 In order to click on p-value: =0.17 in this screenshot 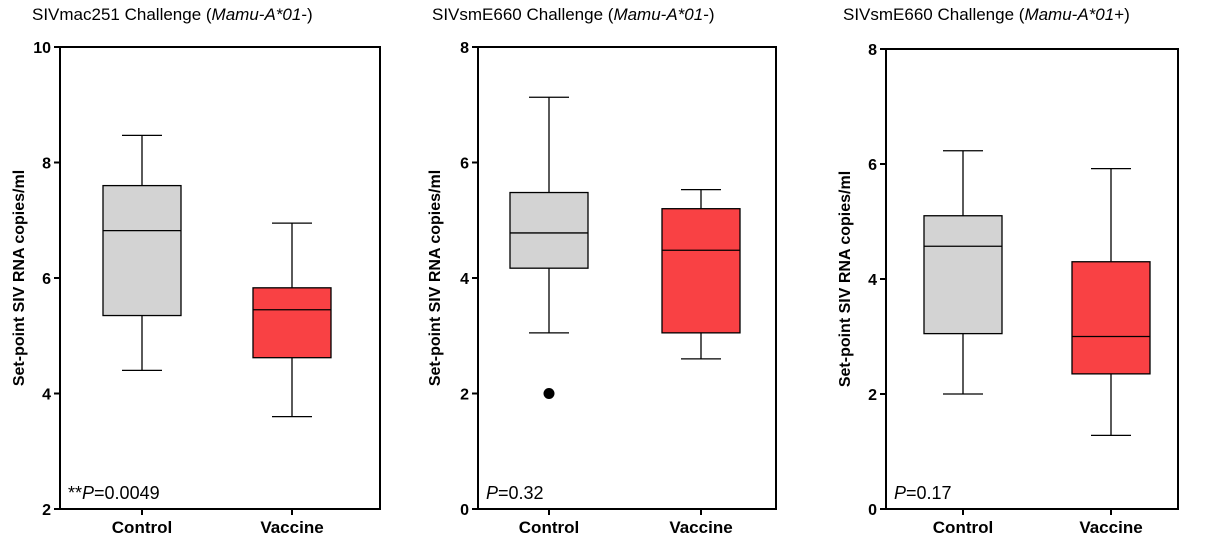, I will do `click(929, 493)`.